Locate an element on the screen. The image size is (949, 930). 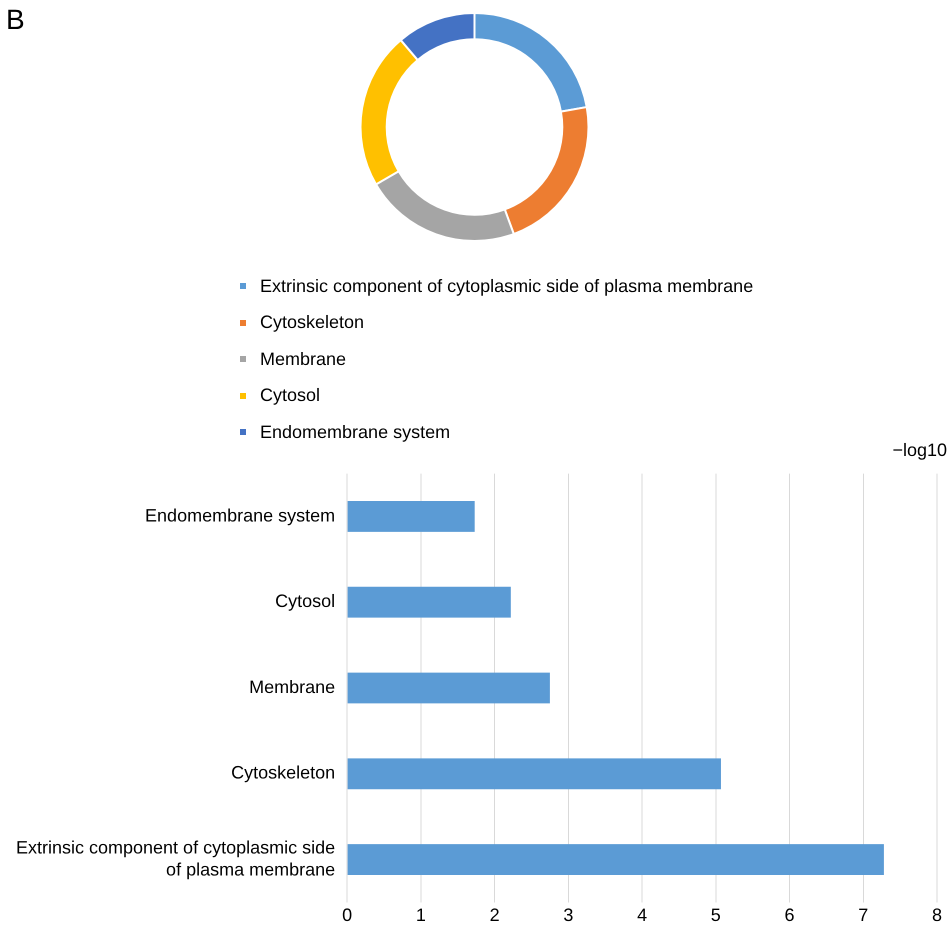
text: B is located at coordinates (15, 20).